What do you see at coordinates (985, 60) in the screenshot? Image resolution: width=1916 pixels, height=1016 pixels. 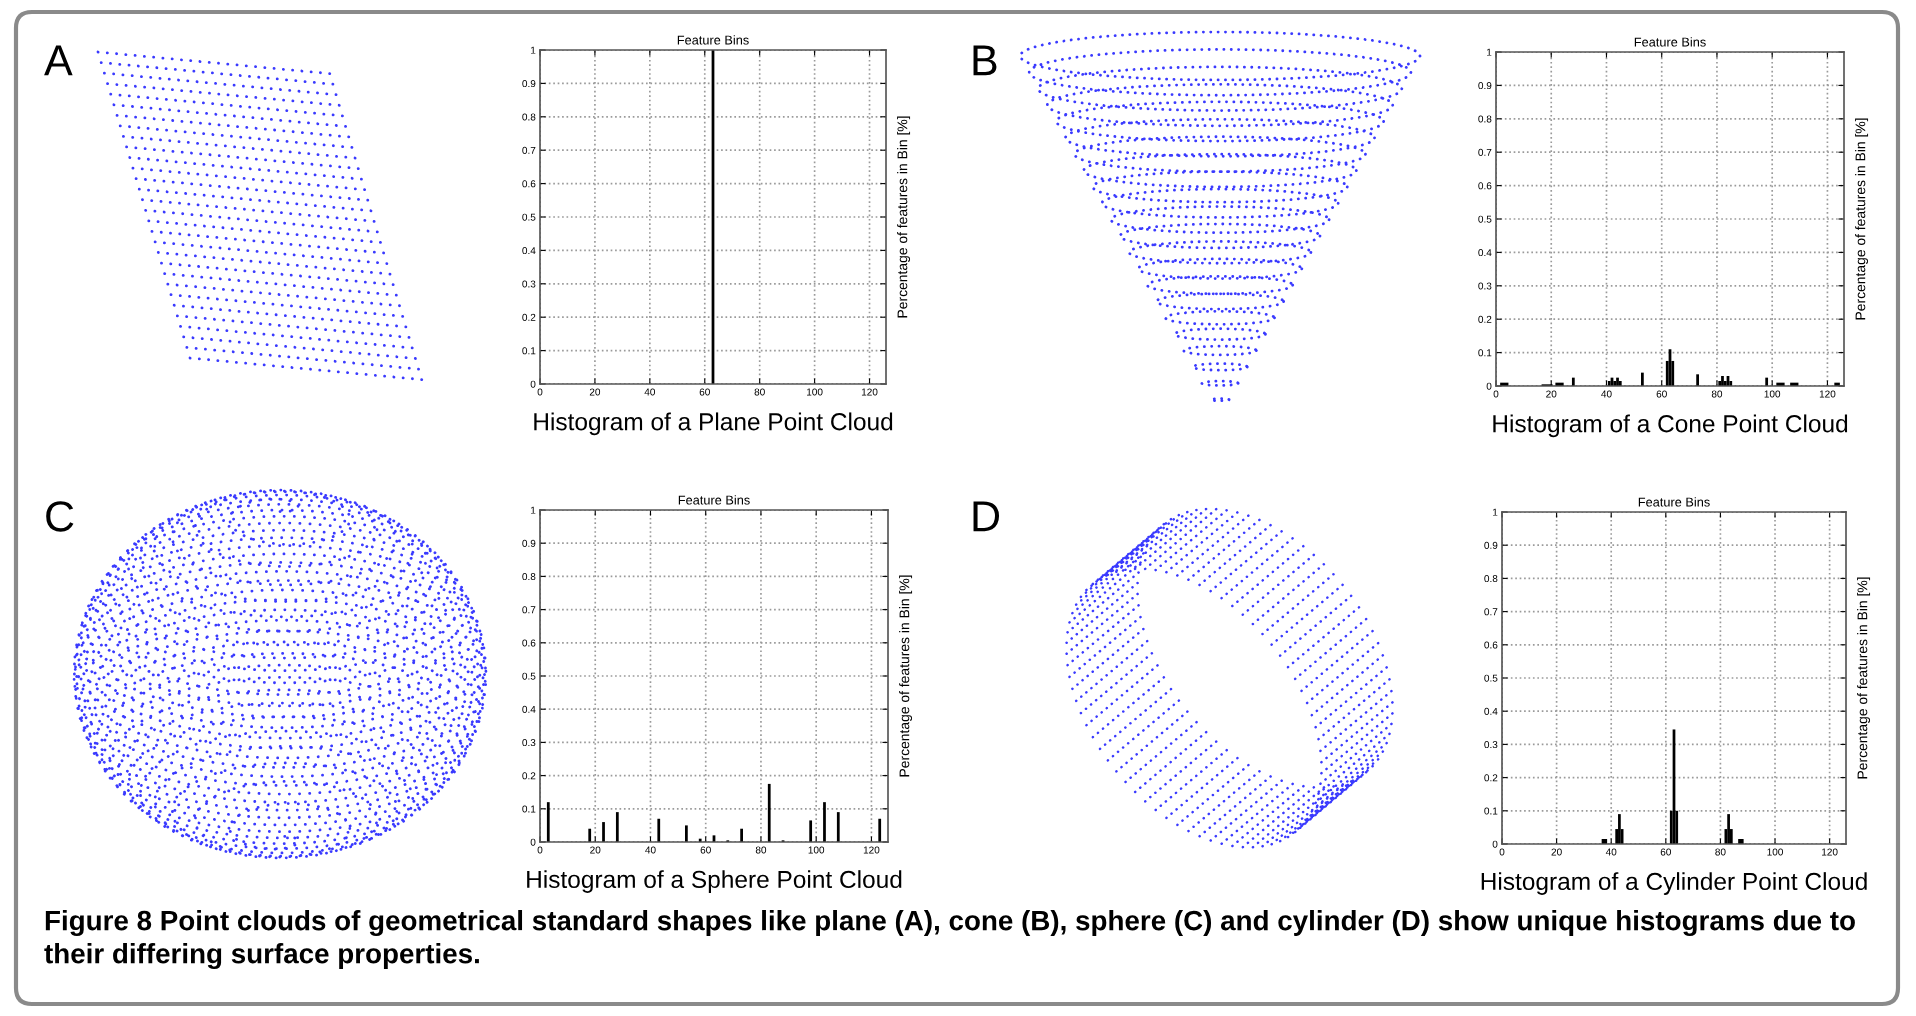 I see `text: B` at bounding box center [985, 60].